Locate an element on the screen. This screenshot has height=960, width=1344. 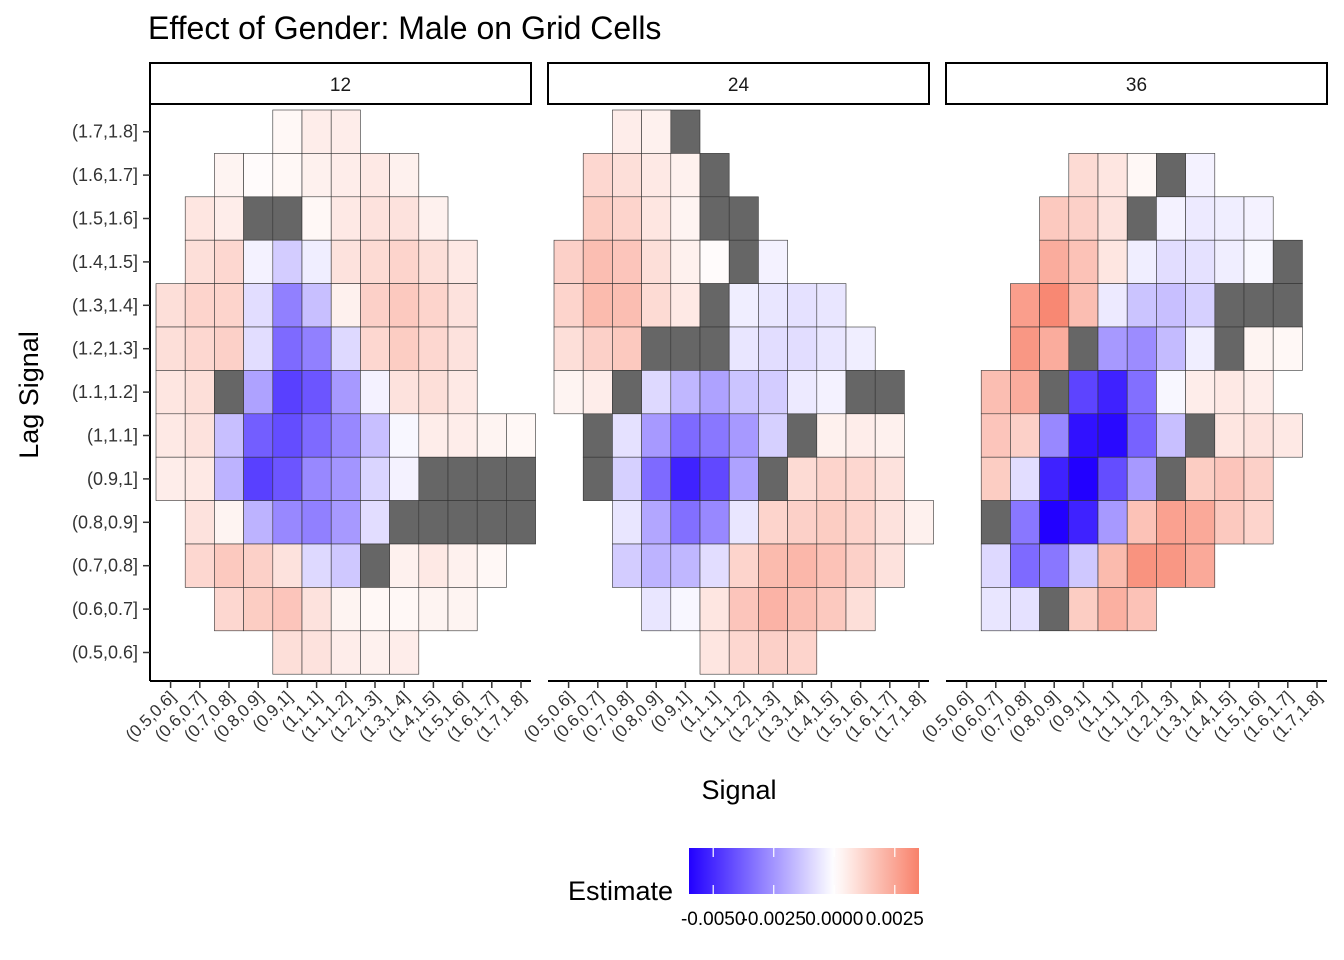
y-tick-label: (1.1,1.2] is located at coordinates (105, 392).